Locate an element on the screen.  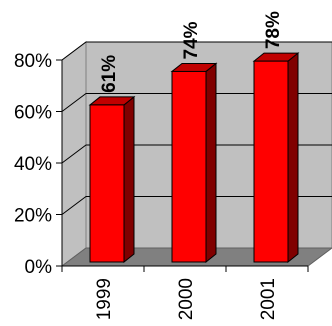
x-tick-labels: 1999 2000 2001 is located at coordinates (186, 299).